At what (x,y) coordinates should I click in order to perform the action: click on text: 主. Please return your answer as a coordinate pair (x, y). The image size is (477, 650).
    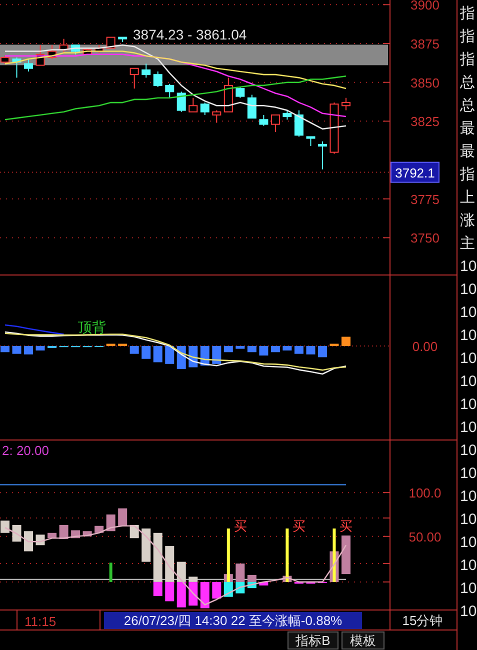
    Looking at the image, I should click on (467, 243).